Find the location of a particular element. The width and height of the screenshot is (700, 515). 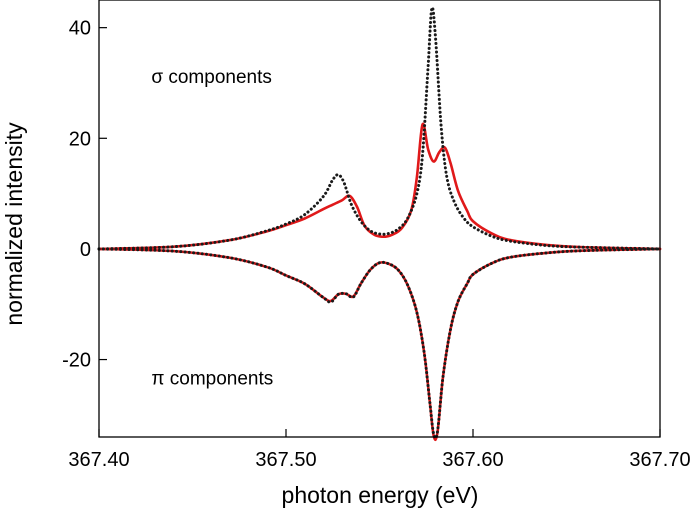

annotation-pi-components: π components is located at coordinates (212, 378).